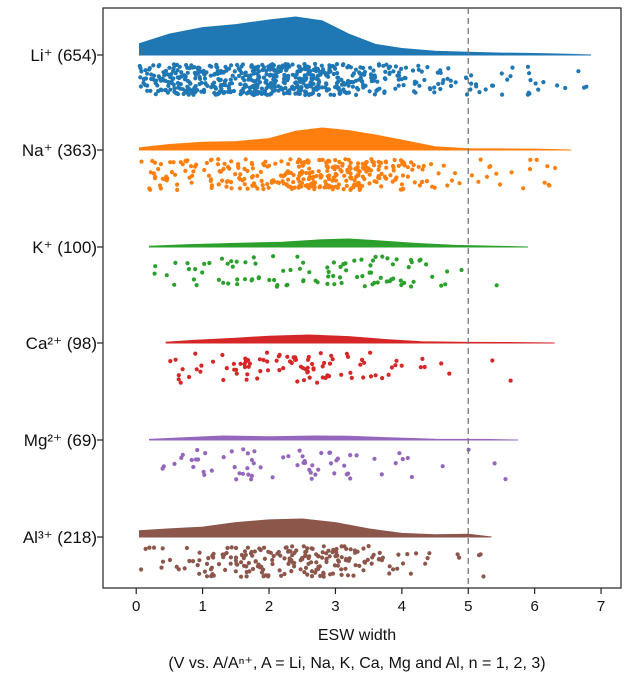 This screenshot has height=681, width=626. Describe the element at coordinates (61, 343) in the screenshot. I see `category-label-ca: Ca²⁺ (98)` at that location.